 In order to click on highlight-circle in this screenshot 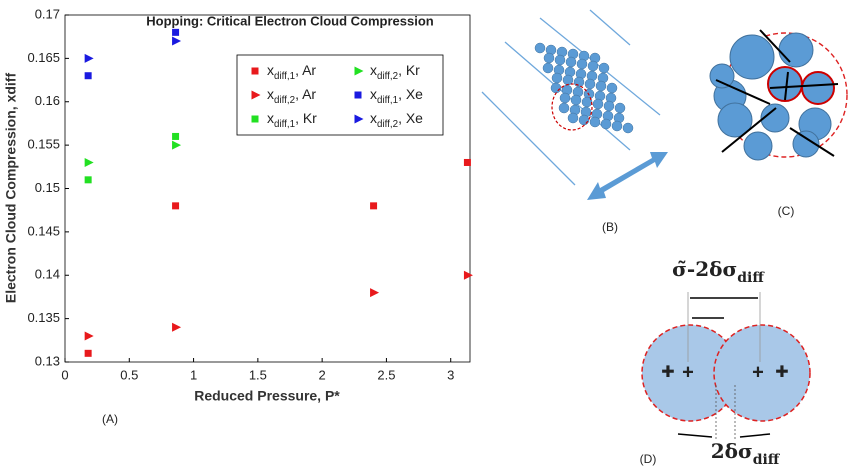, I will do `click(572, 107)`.